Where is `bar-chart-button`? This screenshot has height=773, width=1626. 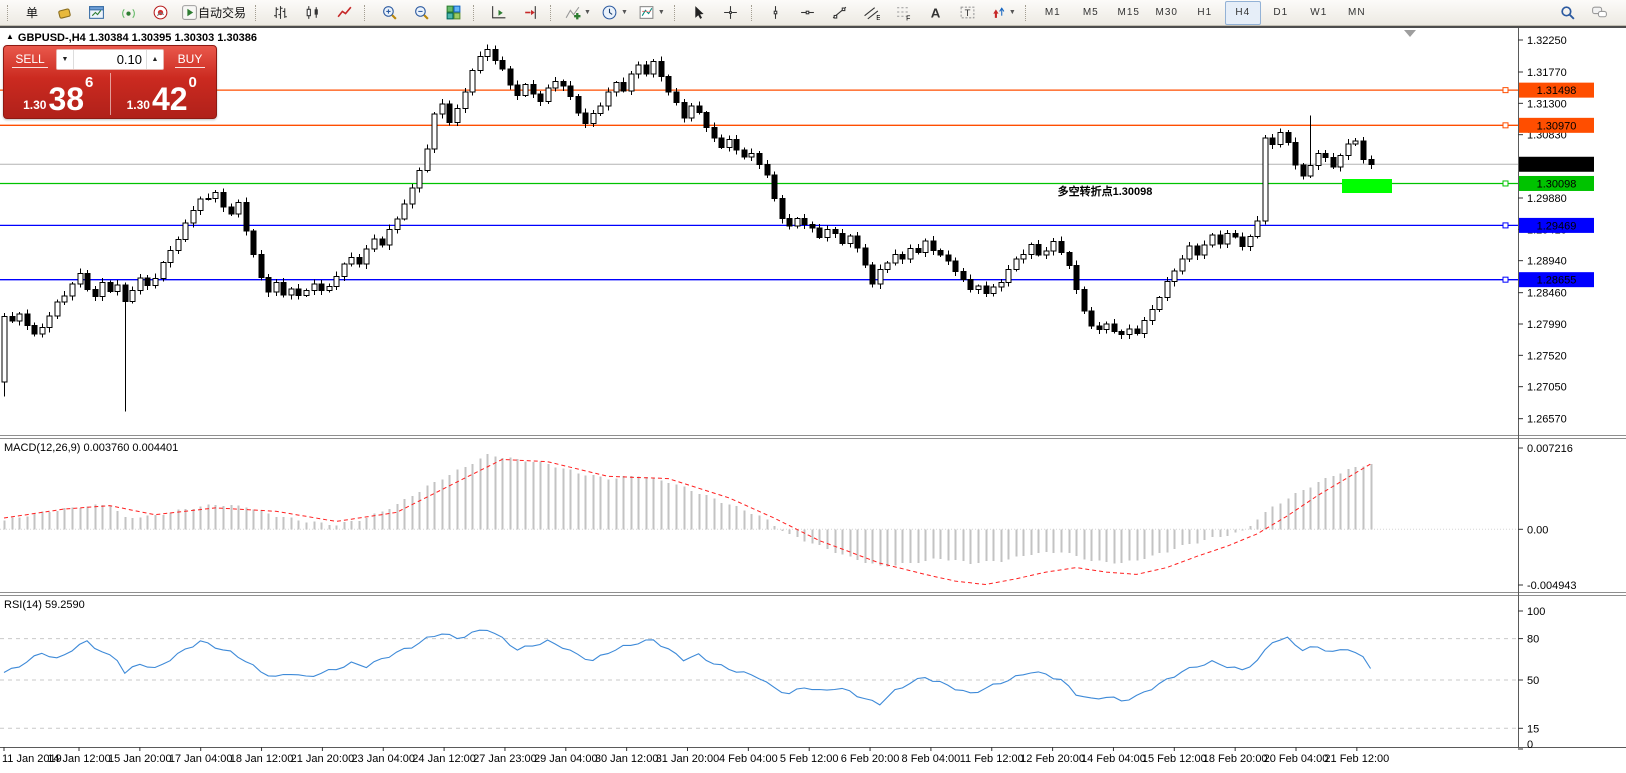 bar-chart-button is located at coordinates (280, 13).